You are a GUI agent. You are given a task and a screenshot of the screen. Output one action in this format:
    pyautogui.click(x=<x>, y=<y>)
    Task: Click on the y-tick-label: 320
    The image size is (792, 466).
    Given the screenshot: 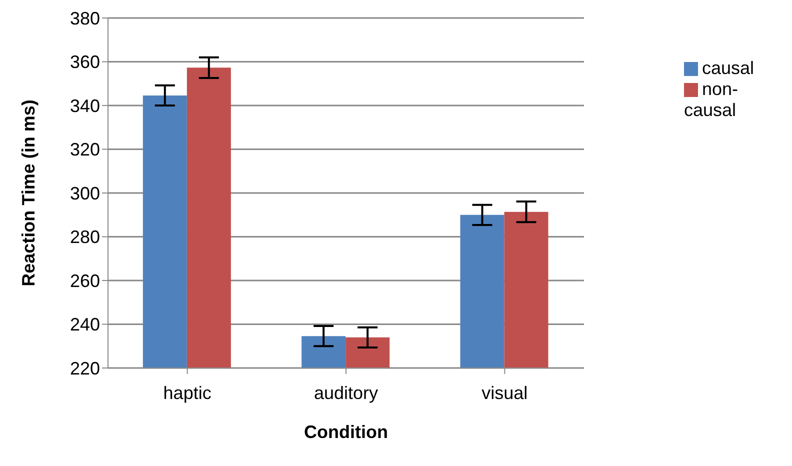 What is the action you would take?
    pyautogui.click(x=85, y=150)
    